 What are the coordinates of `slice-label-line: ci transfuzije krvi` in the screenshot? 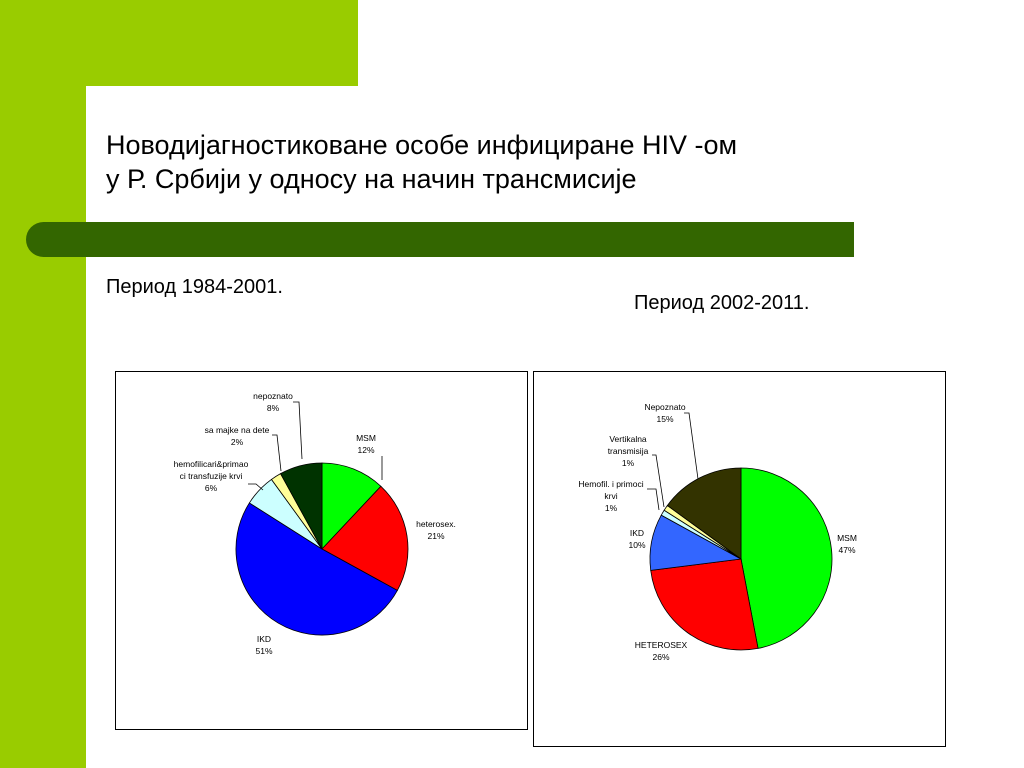 It's located at (211, 476).